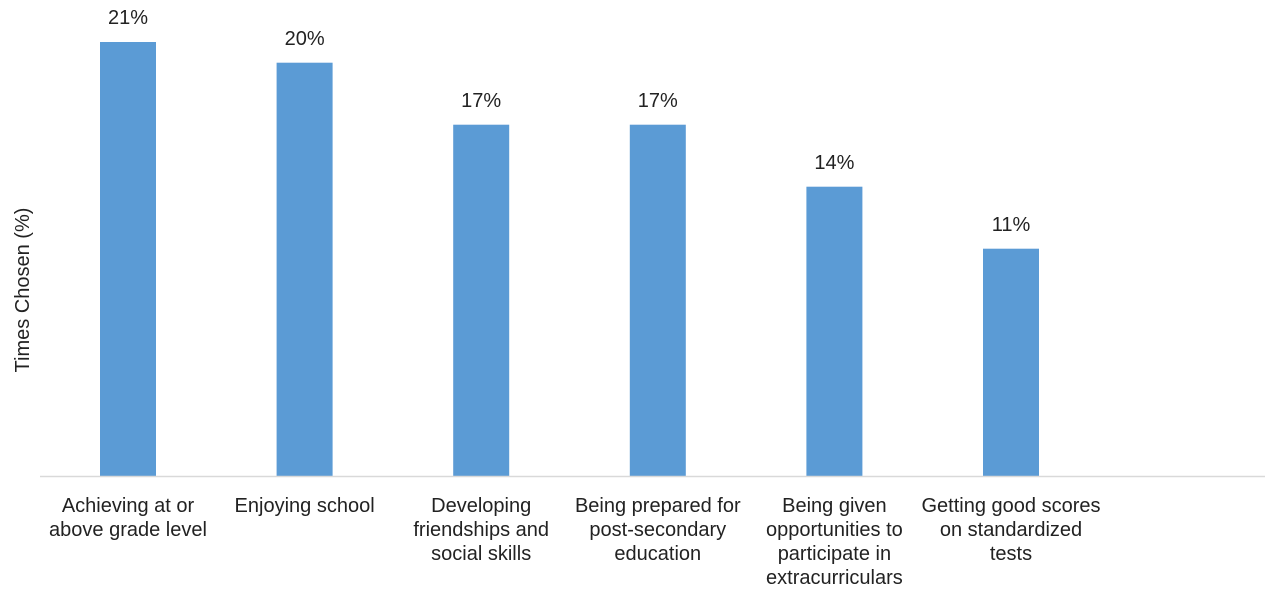  What do you see at coordinates (23, 290) in the screenshot?
I see `y-axis-label: Times Chosen (%)` at bounding box center [23, 290].